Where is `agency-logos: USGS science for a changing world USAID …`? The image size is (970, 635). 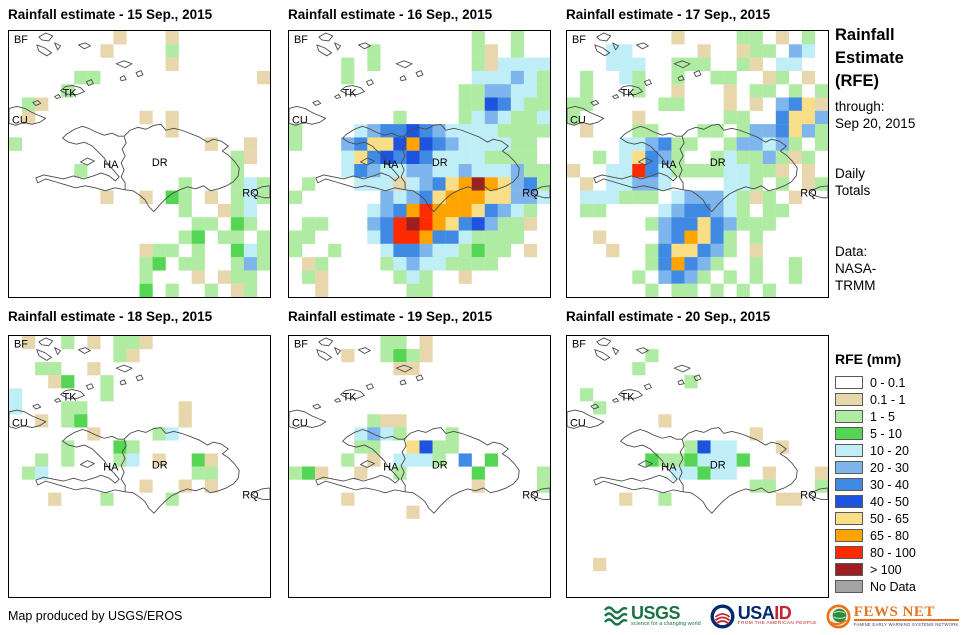
agency-logos: USGS science for a changing world USAID … is located at coordinates (781, 616).